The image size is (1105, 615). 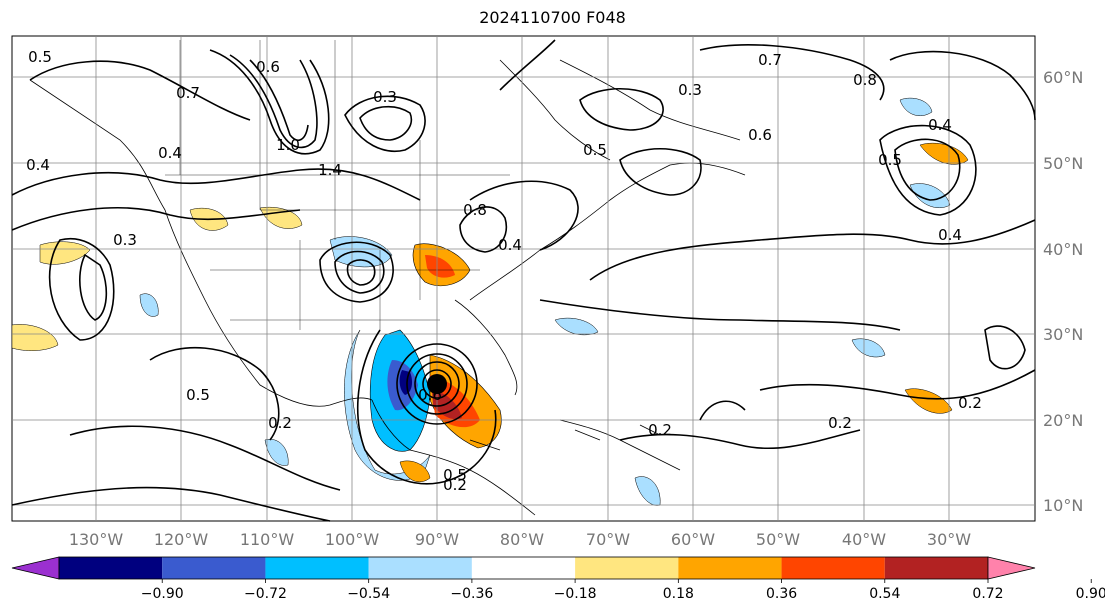 I want to click on longitude-label: 60°W, so click(x=693, y=539).